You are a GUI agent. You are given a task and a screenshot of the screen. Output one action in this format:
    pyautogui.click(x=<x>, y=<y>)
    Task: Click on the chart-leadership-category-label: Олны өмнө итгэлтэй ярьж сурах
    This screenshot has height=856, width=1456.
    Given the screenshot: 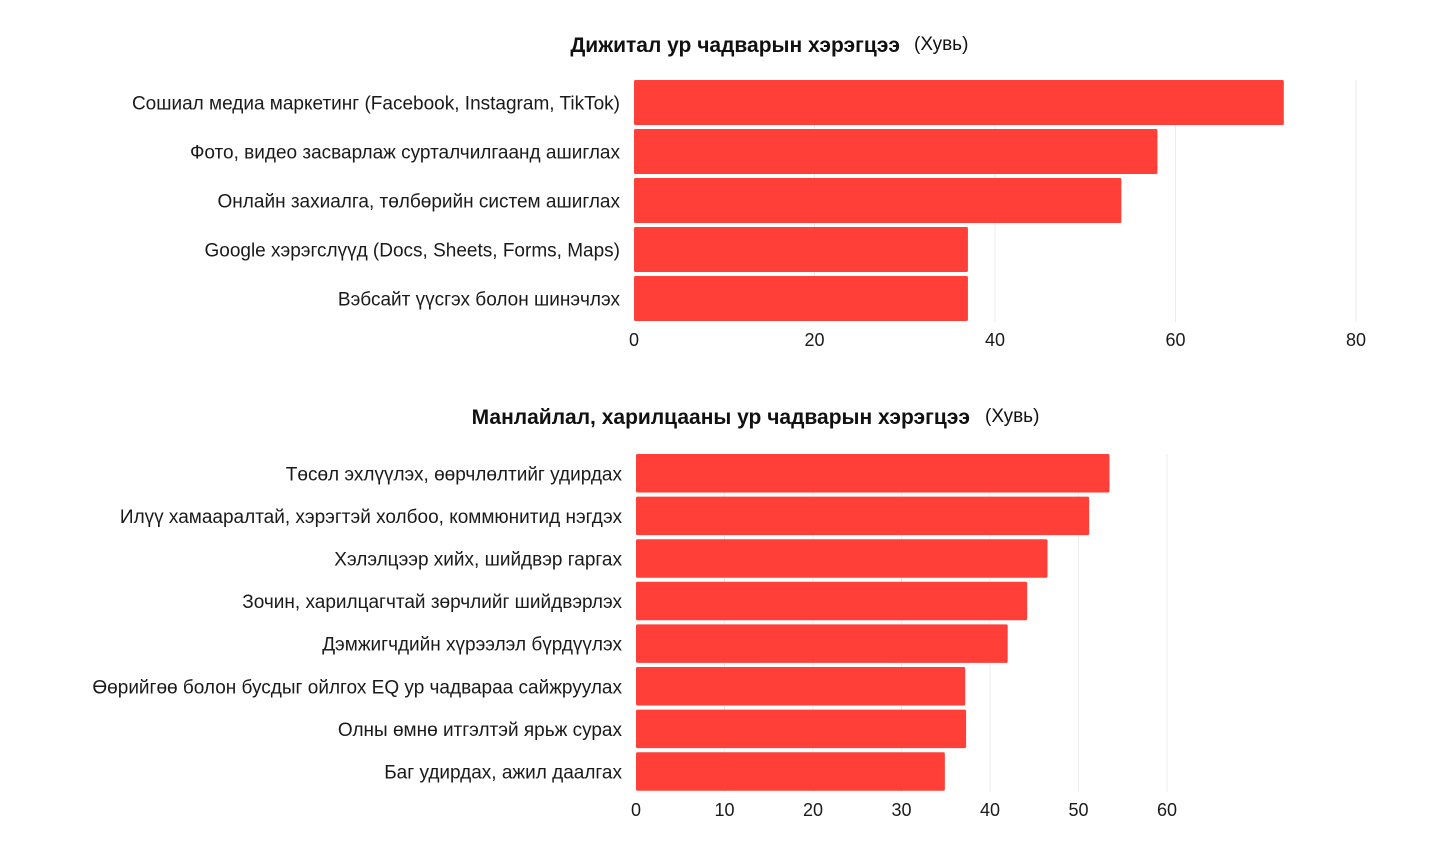 What is the action you would take?
    pyautogui.click(x=480, y=730)
    